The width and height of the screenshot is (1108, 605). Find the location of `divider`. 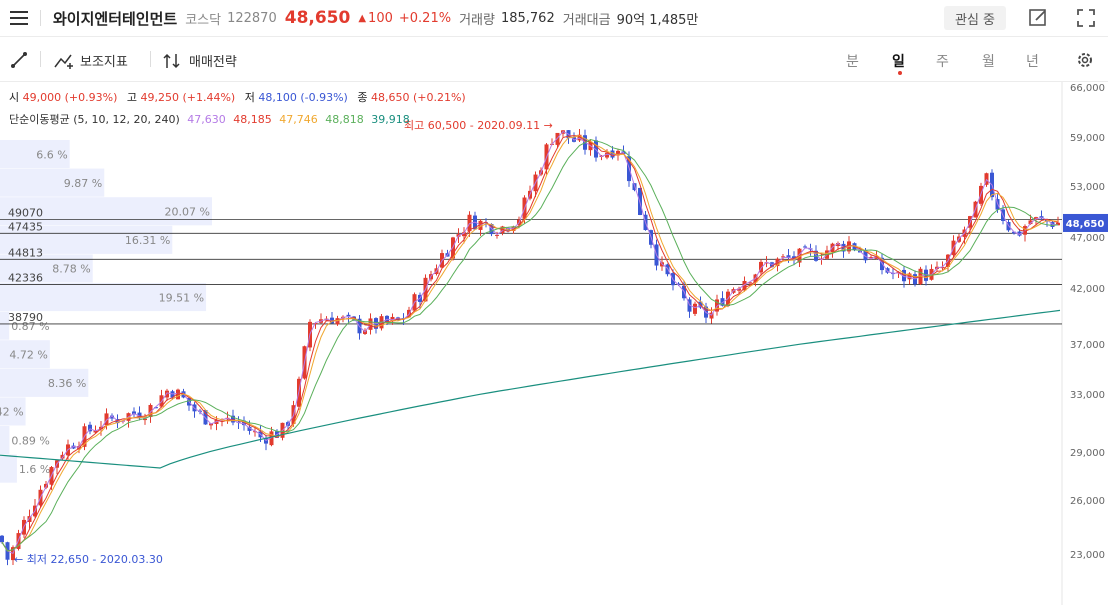

divider is located at coordinates (40, 18).